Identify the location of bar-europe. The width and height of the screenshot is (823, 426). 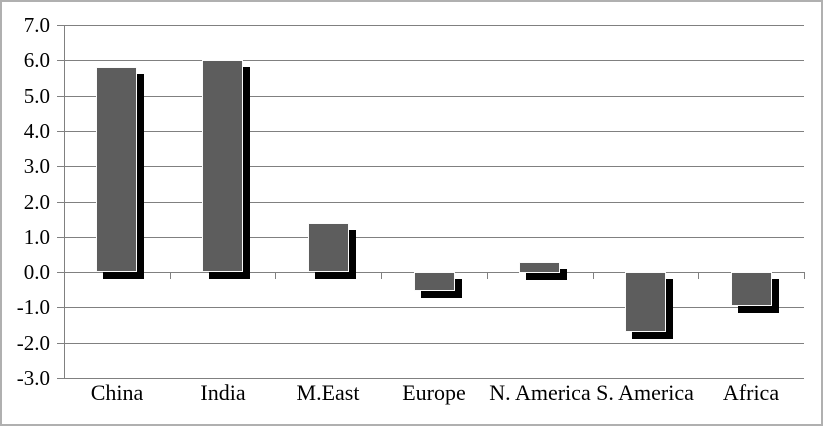
(434, 281).